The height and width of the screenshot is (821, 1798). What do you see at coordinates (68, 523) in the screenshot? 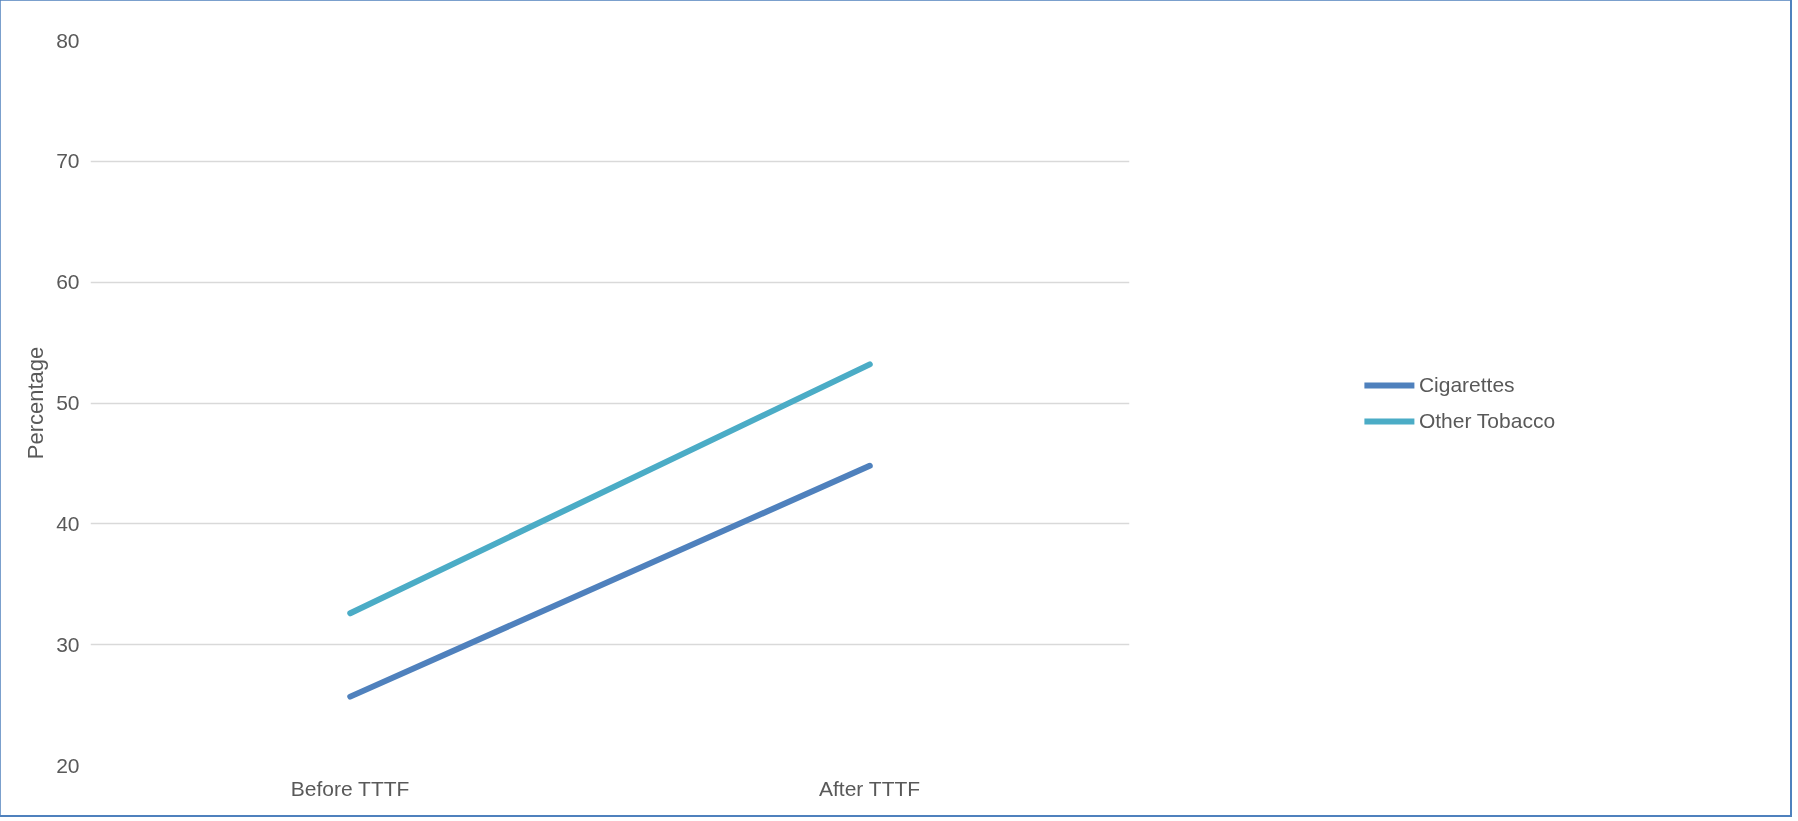
I see `y-tick-label: 40` at bounding box center [68, 523].